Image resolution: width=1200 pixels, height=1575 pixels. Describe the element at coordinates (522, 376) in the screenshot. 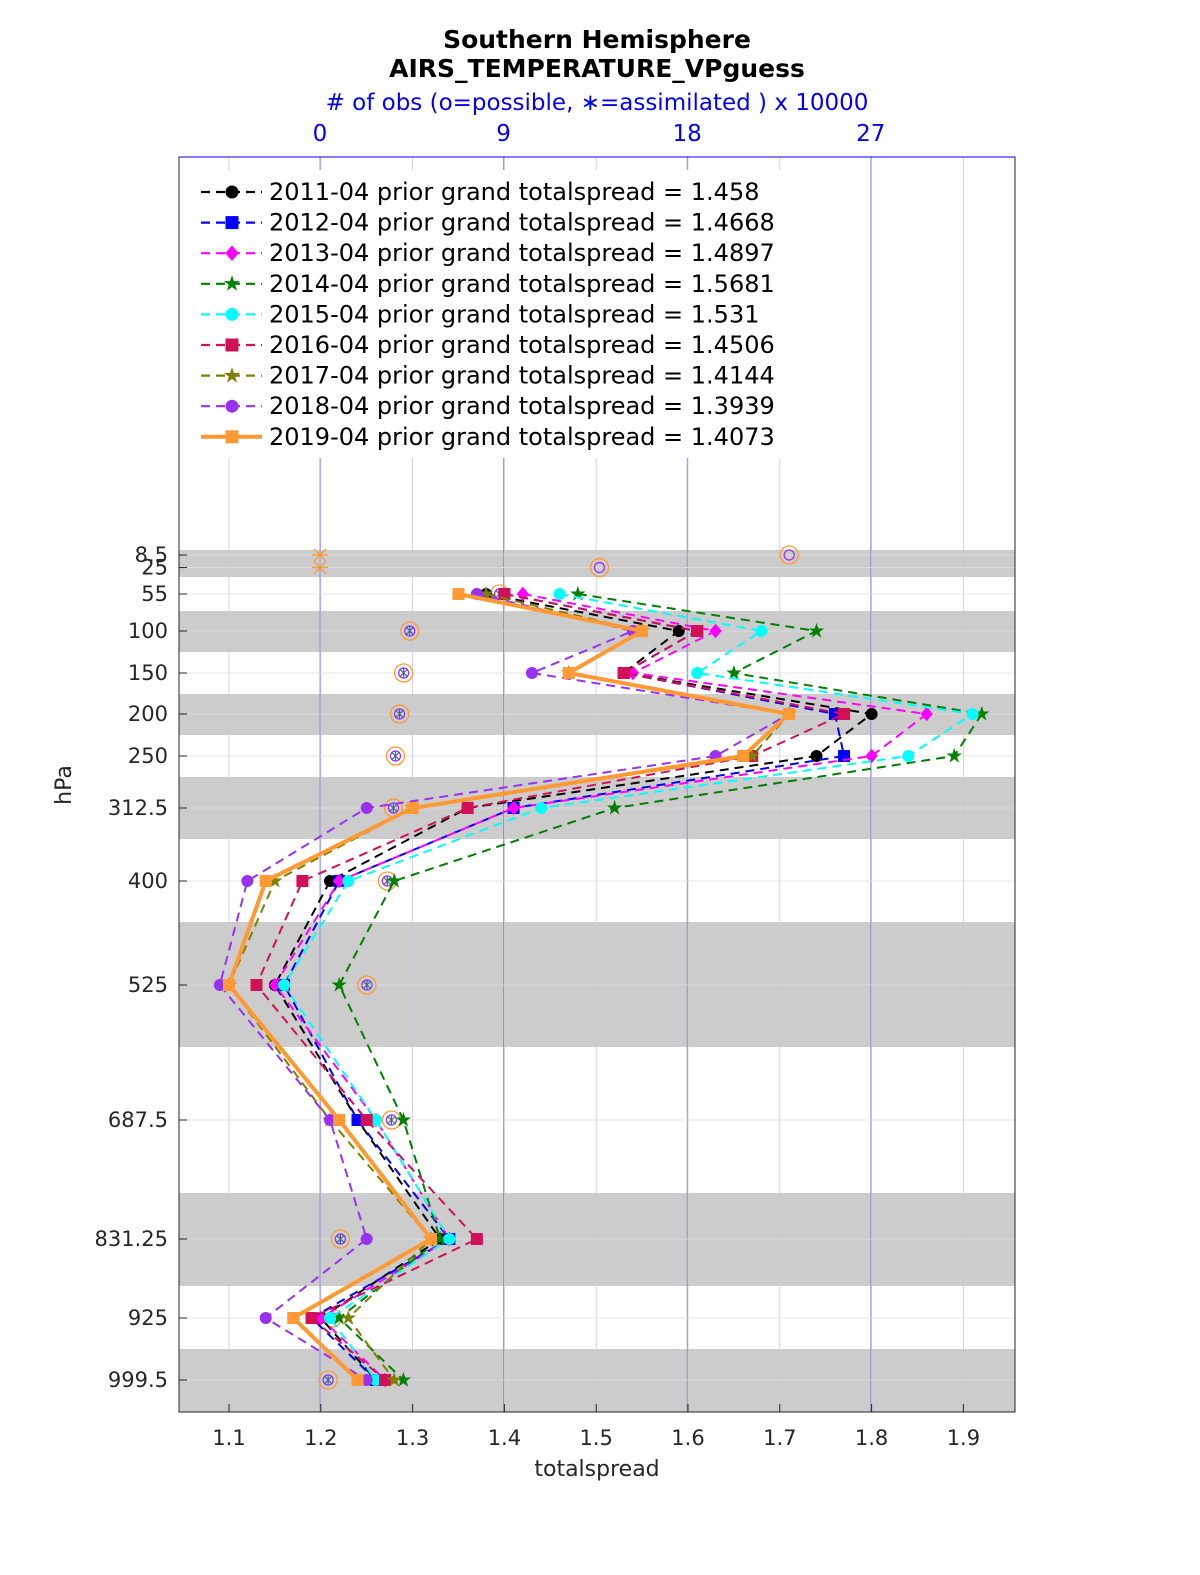

I see `legend-label: 2017-04 prior grand totalspread = 1.4144` at that location.